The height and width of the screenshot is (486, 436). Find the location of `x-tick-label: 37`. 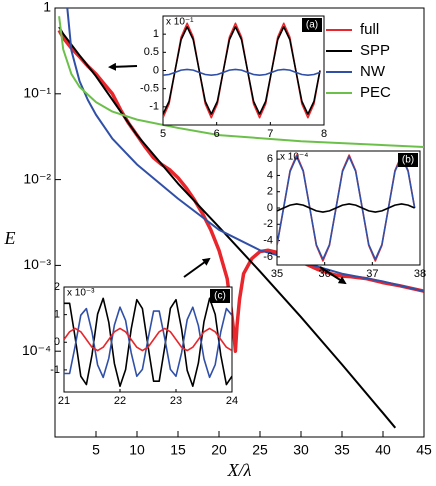

x-tick-label: 37 is located at coordinates (372, 274).